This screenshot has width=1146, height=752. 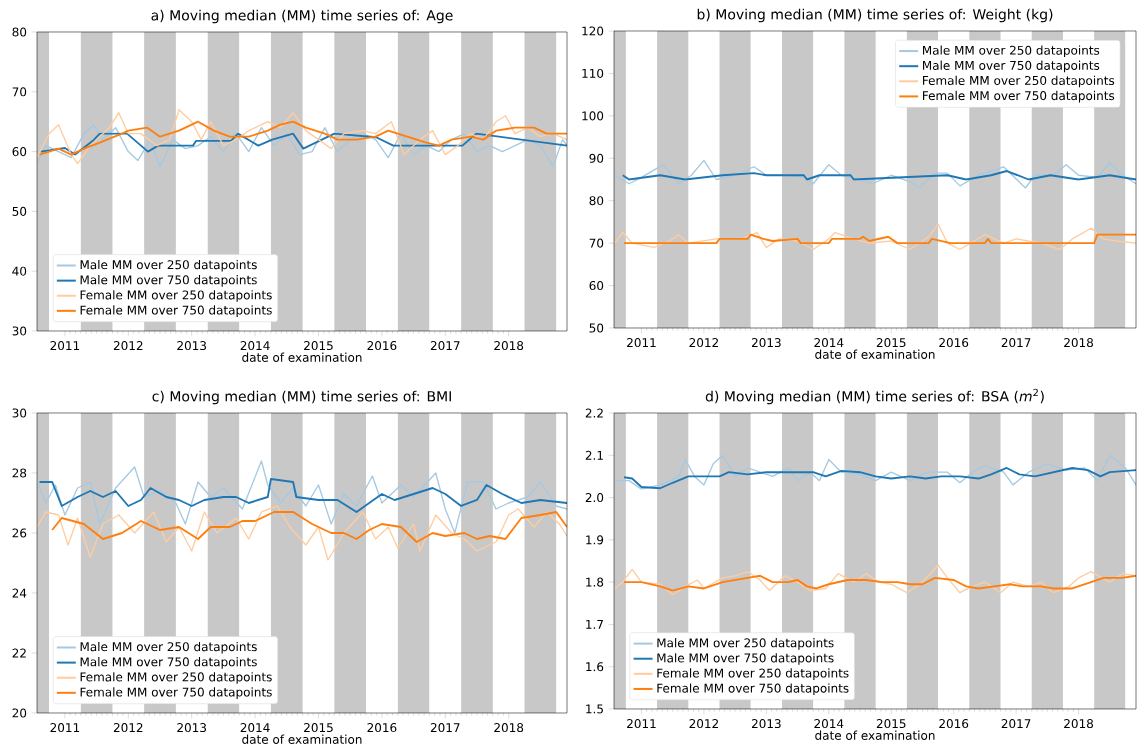 What do you see at coordinates (594, 709) in the screenshot?
I see `y-tick-label: 1.5` at bounding box center [594, 709].